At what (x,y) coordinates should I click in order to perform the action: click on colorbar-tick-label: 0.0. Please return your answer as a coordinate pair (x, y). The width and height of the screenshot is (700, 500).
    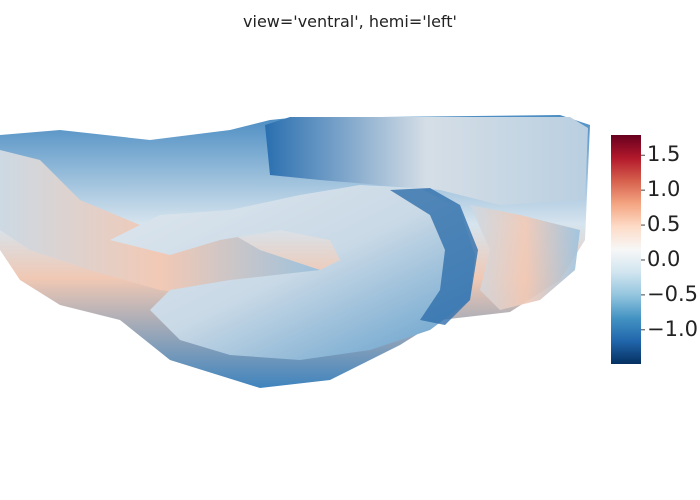
    Looking at the image, I should click on (663, 259).